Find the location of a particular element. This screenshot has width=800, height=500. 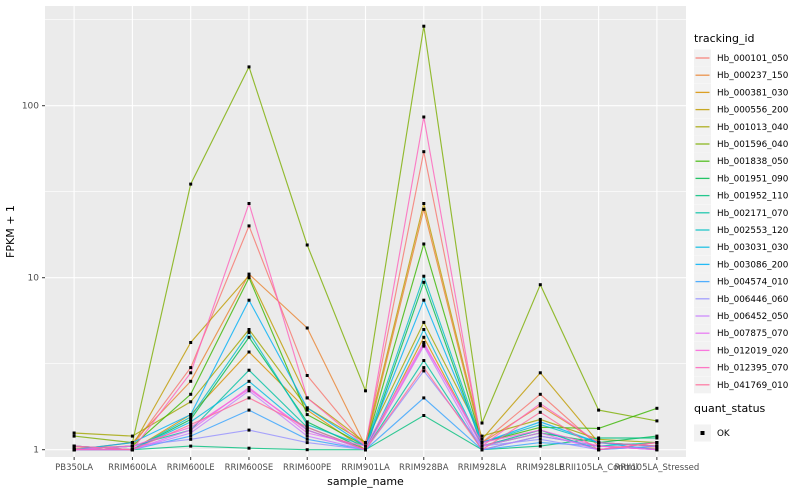

legend-entry-Hb_012019_020: Hb_012019_020 is located at coordinates (741, 350).